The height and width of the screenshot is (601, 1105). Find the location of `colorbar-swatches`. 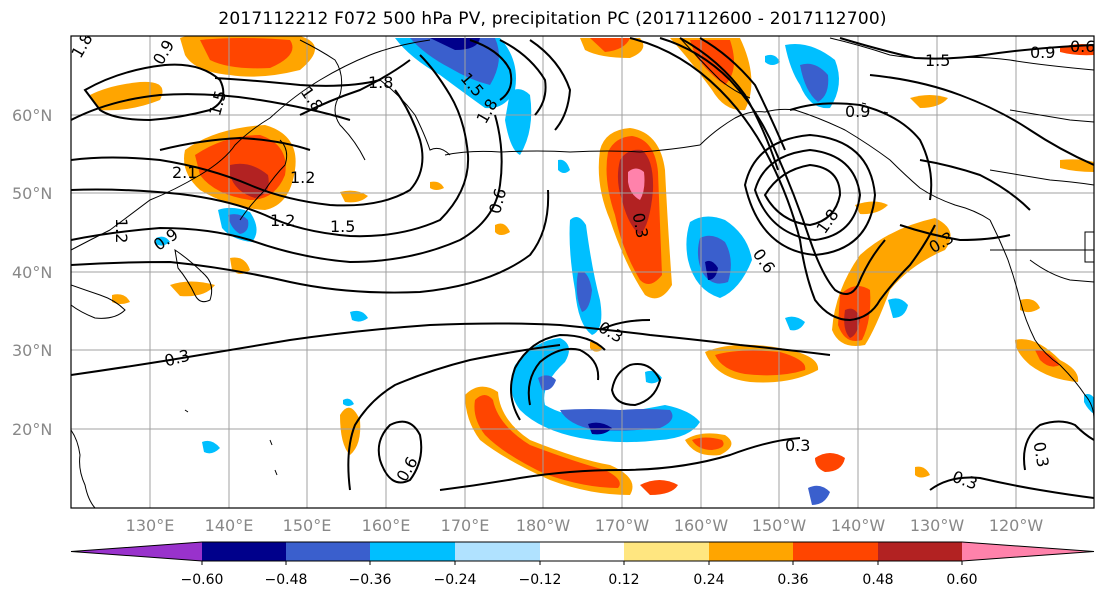

colorbar-swatches is located at coordinates (582, 553).